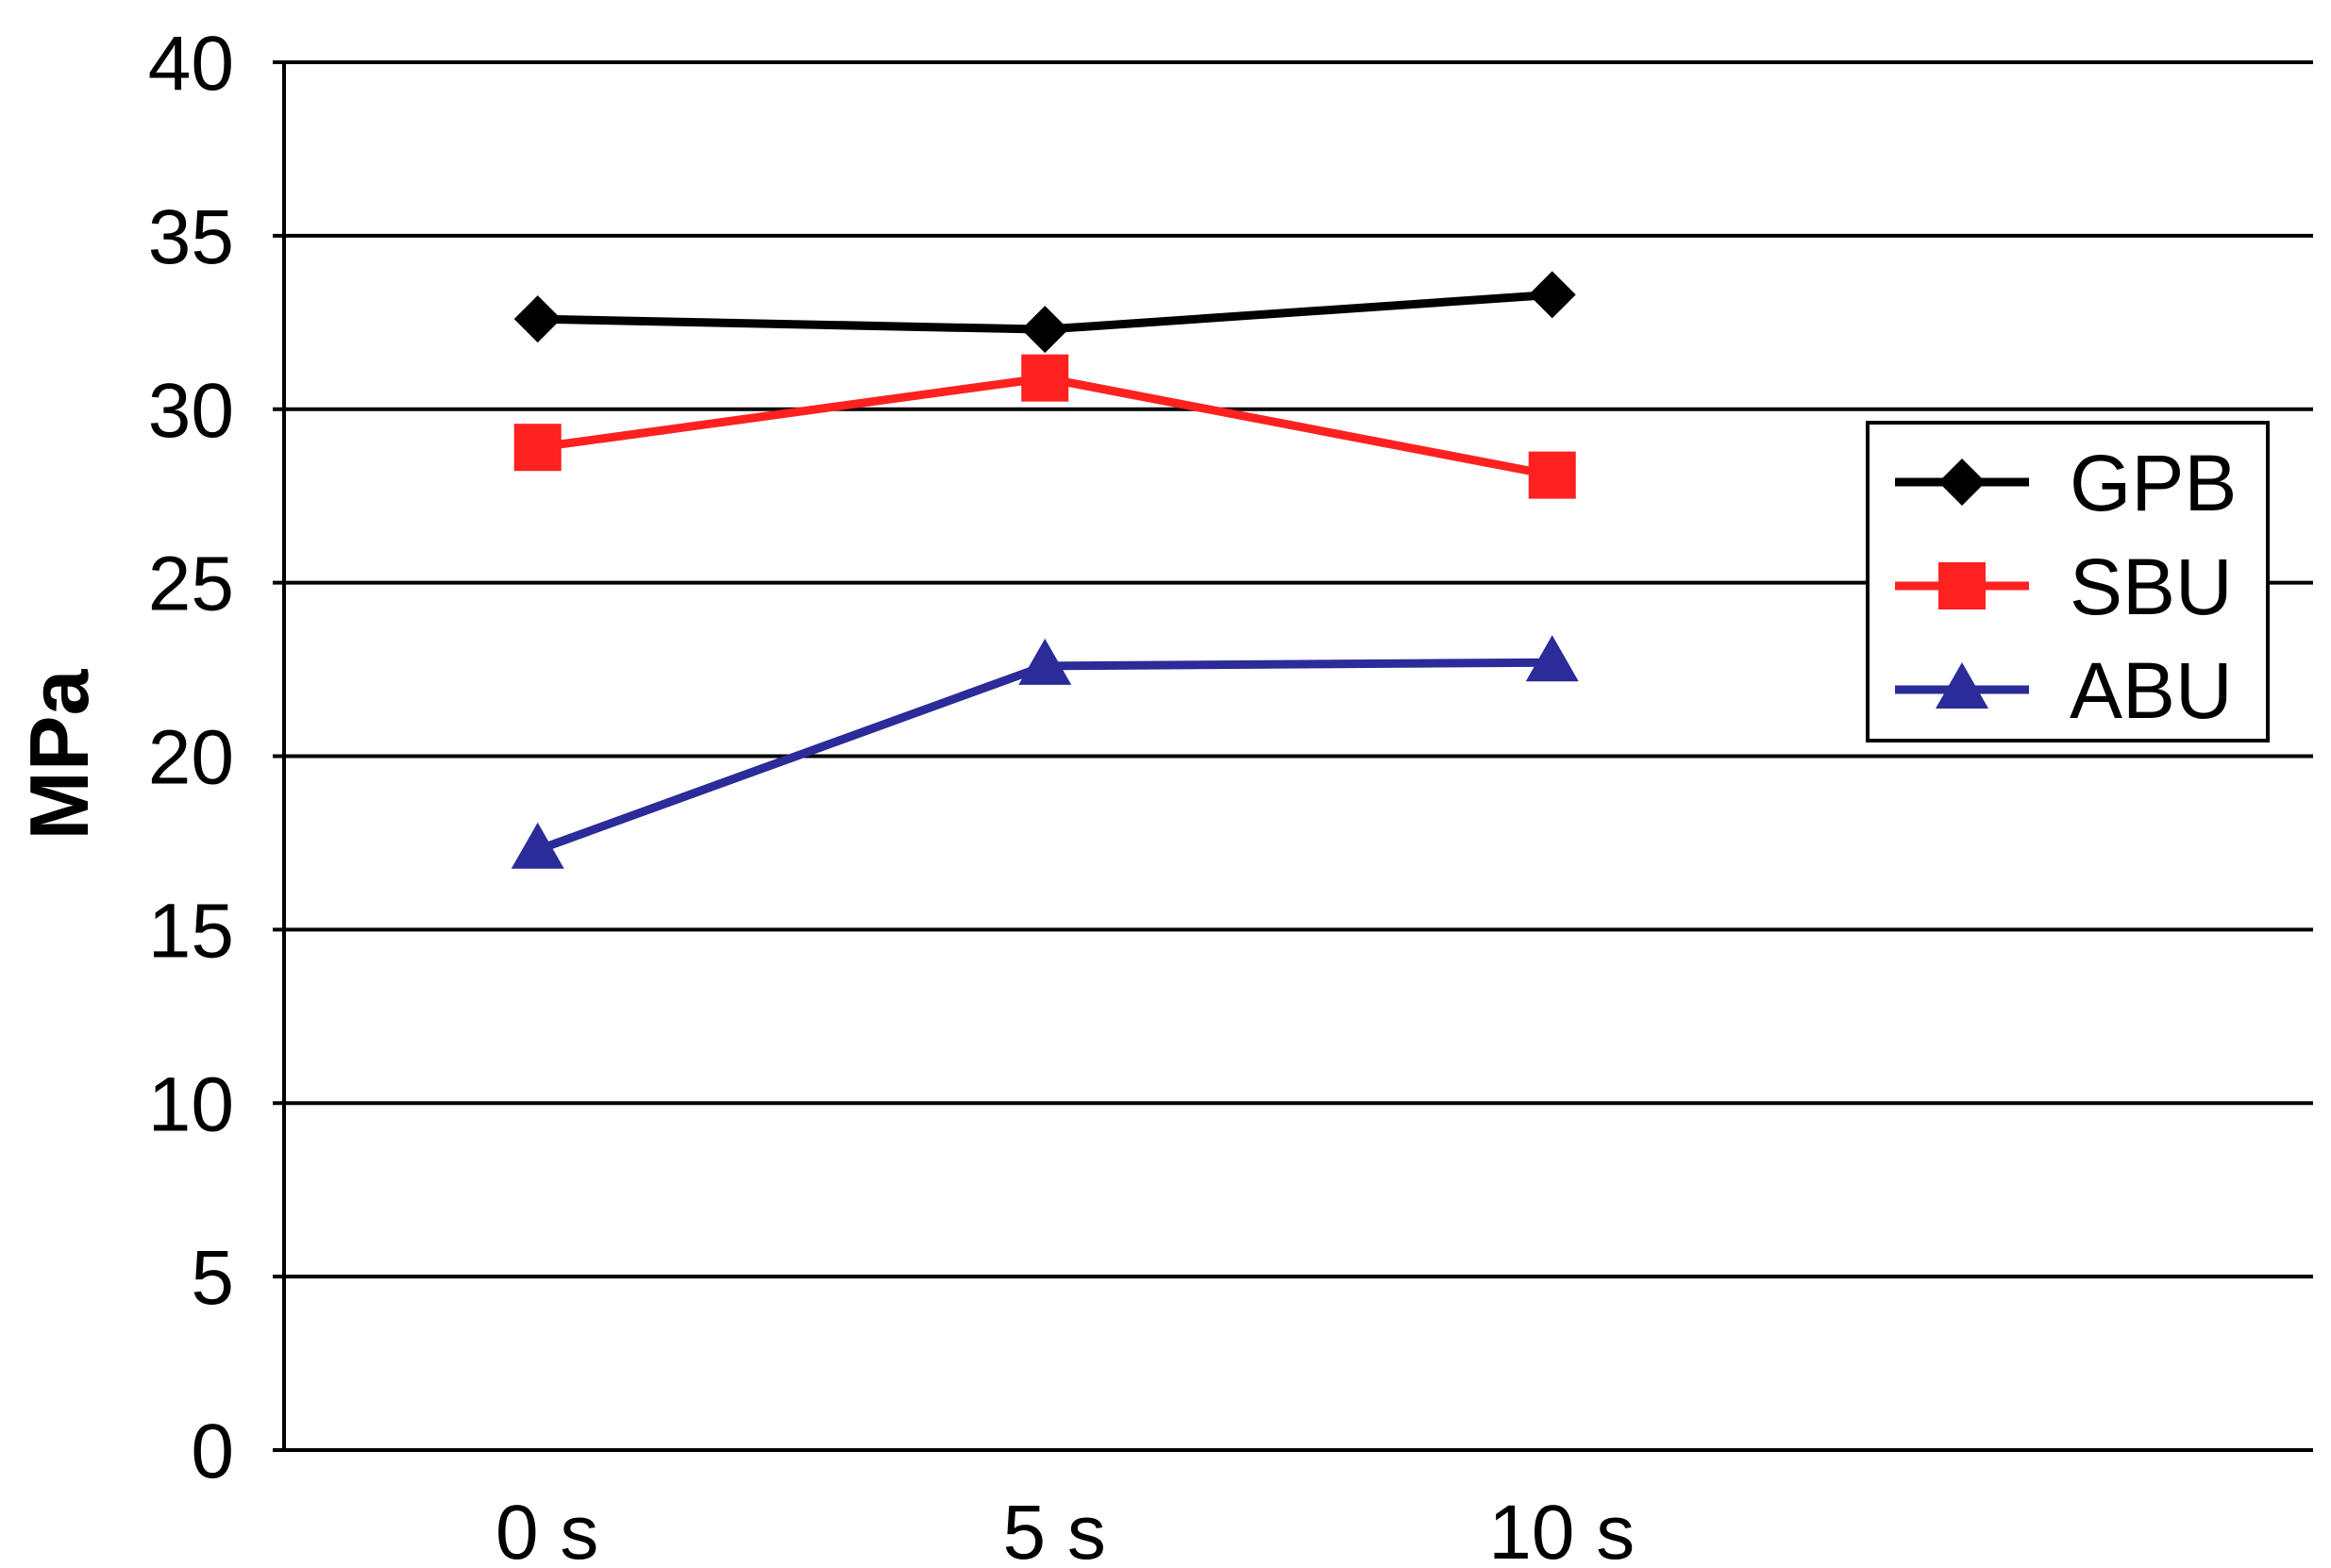 The height and width of the screenshot is (1568, 2331). What do you see at coordinates (191, 237) in the screenshot?
I see `y-tick-label: 35` at bounding box center [191, 237].